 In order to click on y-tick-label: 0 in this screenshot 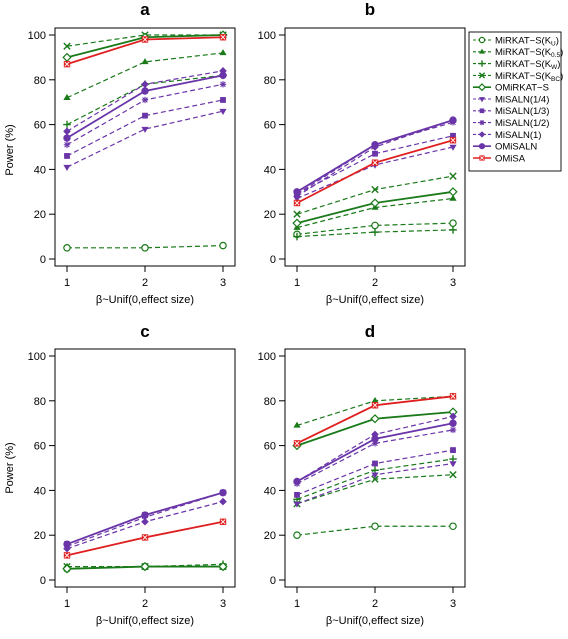, I will do `click(273, 260)`.